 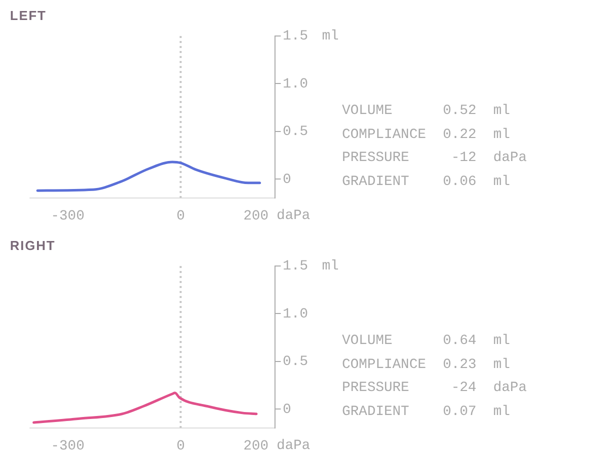 What do you see at coordinates (426, 111) in the screenshot?
I see `text: VOLUME 0.52 ml` at bounding box center [426, 111].